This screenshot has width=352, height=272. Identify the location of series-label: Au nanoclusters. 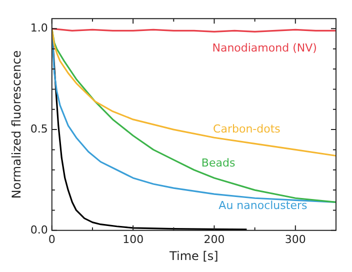
(263, 205).